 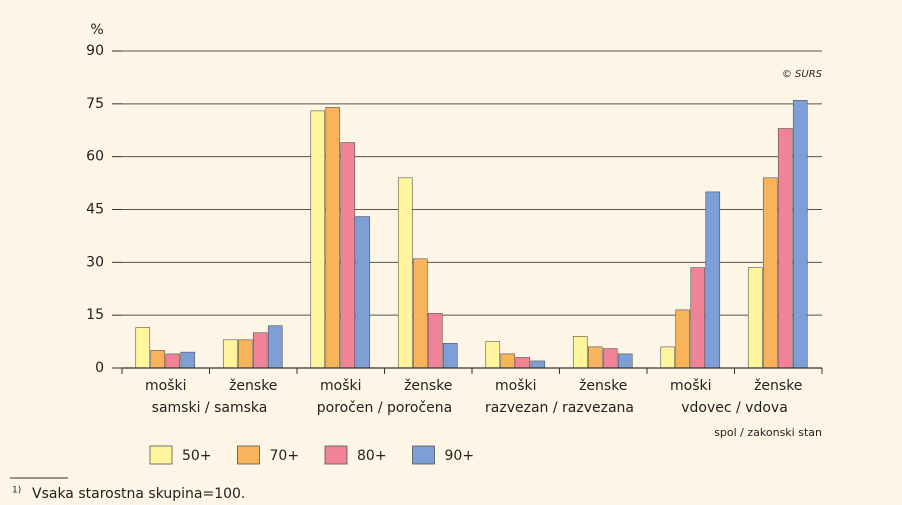 What do you see at coordinates (95, 210) in the screenshot?
I see `y-tick-label: 45` at bounding box center [95, 210].